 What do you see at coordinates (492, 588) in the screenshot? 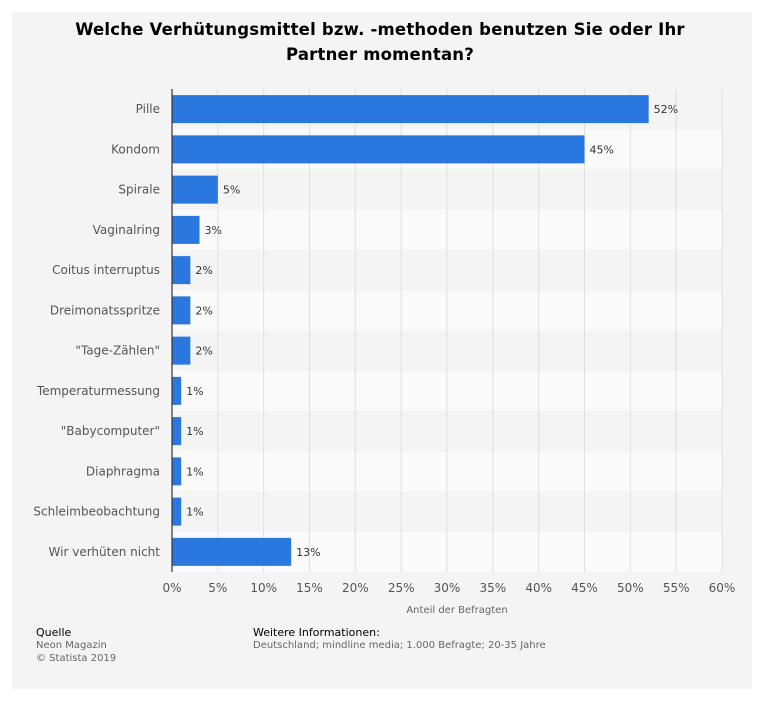
I see `x-tick-label: 35%` at bounding box center [492, 588].